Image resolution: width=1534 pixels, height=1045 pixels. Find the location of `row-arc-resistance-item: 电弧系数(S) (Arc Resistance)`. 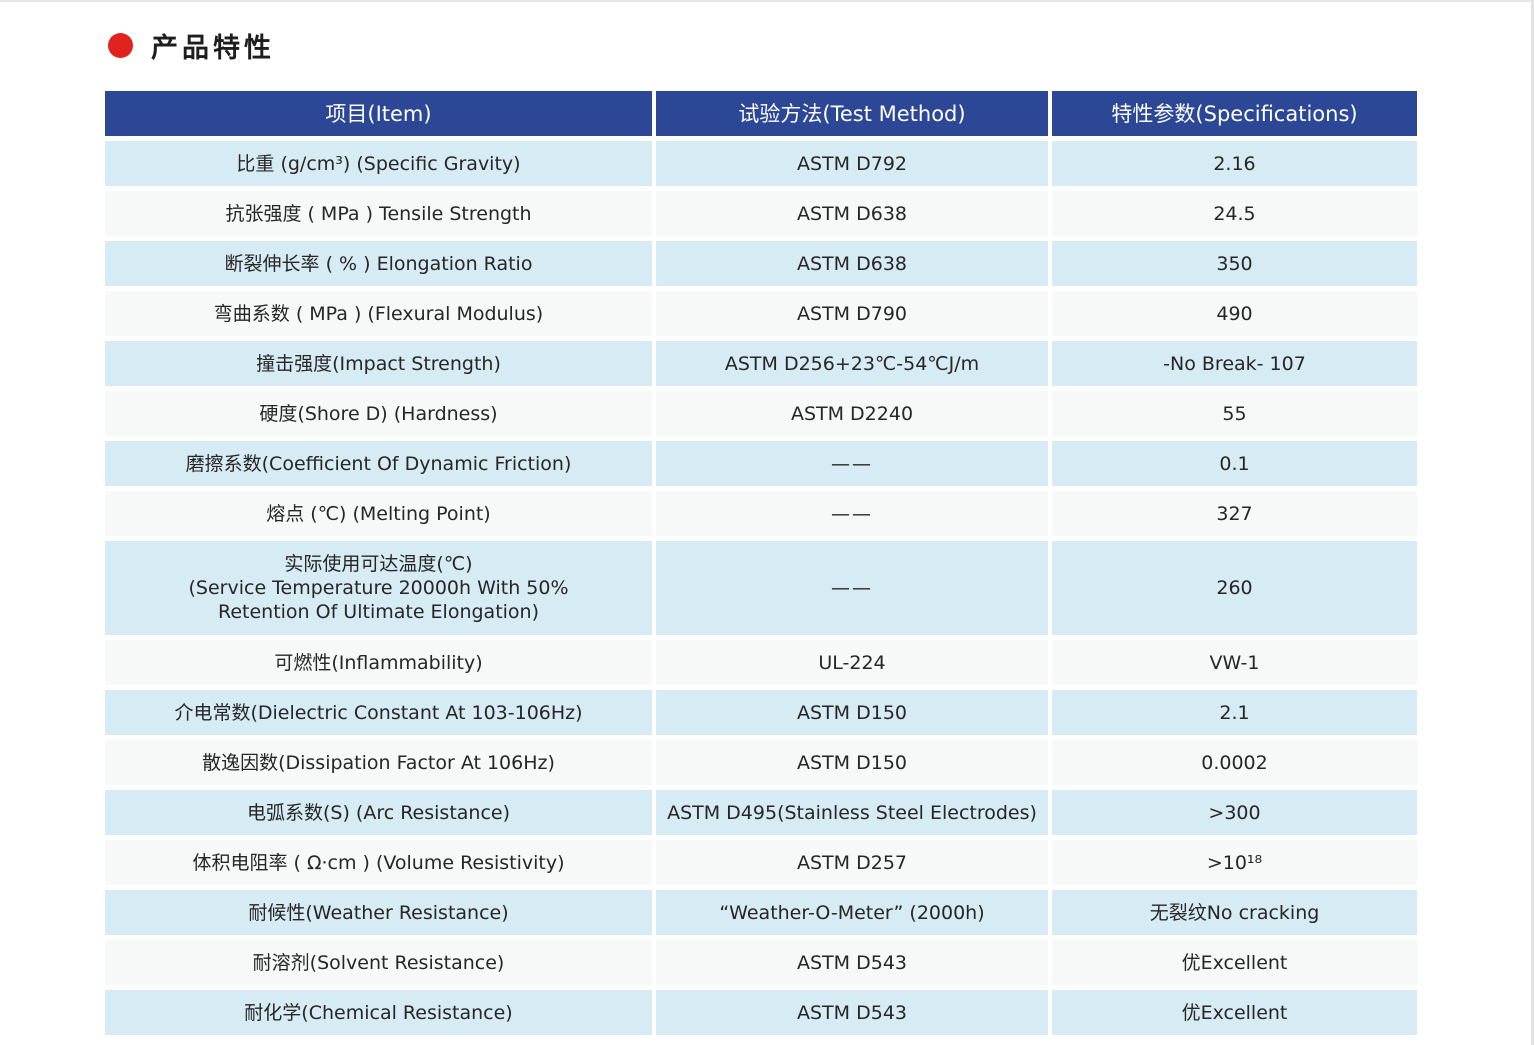

row-arc-resistance-item: 电弧系数(S) (Arc Resistance) is located at coordinates (378, 812).